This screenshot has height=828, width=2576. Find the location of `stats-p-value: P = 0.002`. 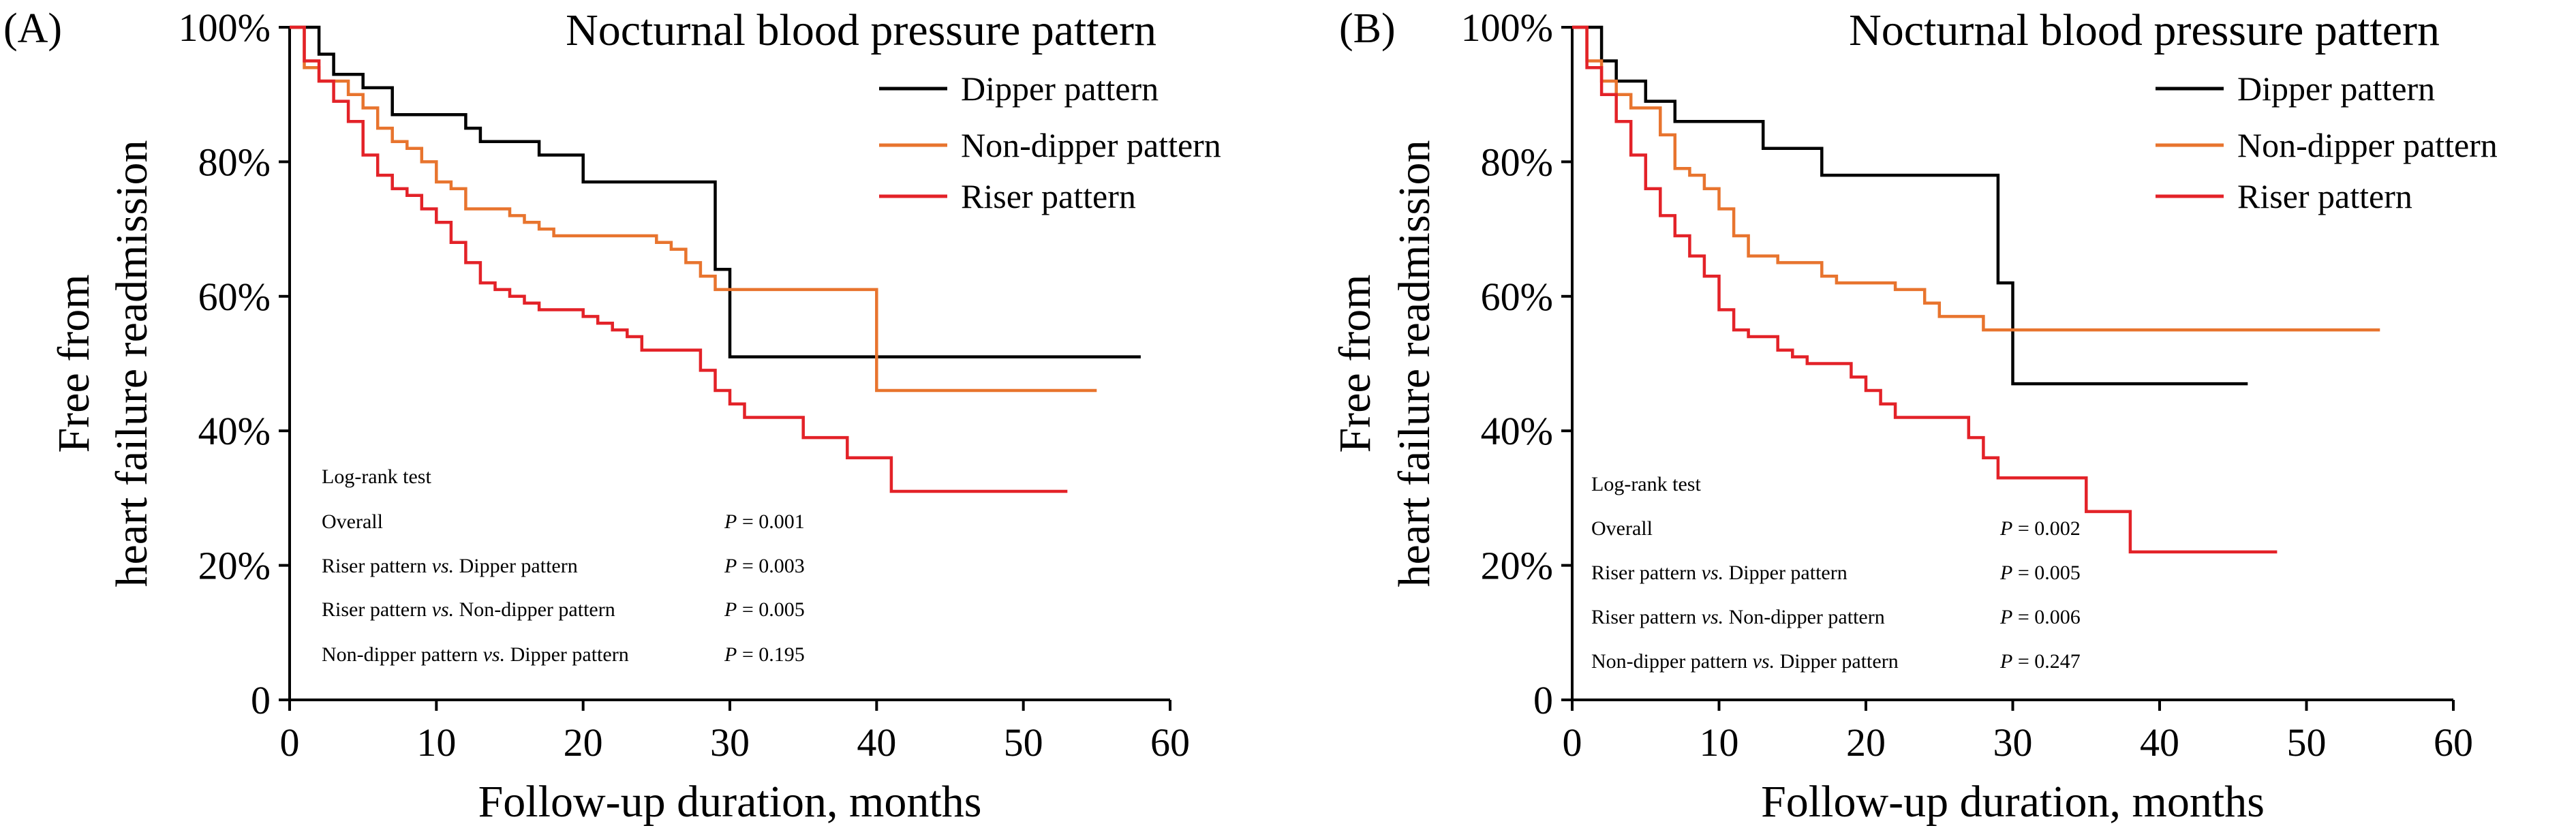

stats-p-value: P = 0.002 is located at coordinates (2040, 528).